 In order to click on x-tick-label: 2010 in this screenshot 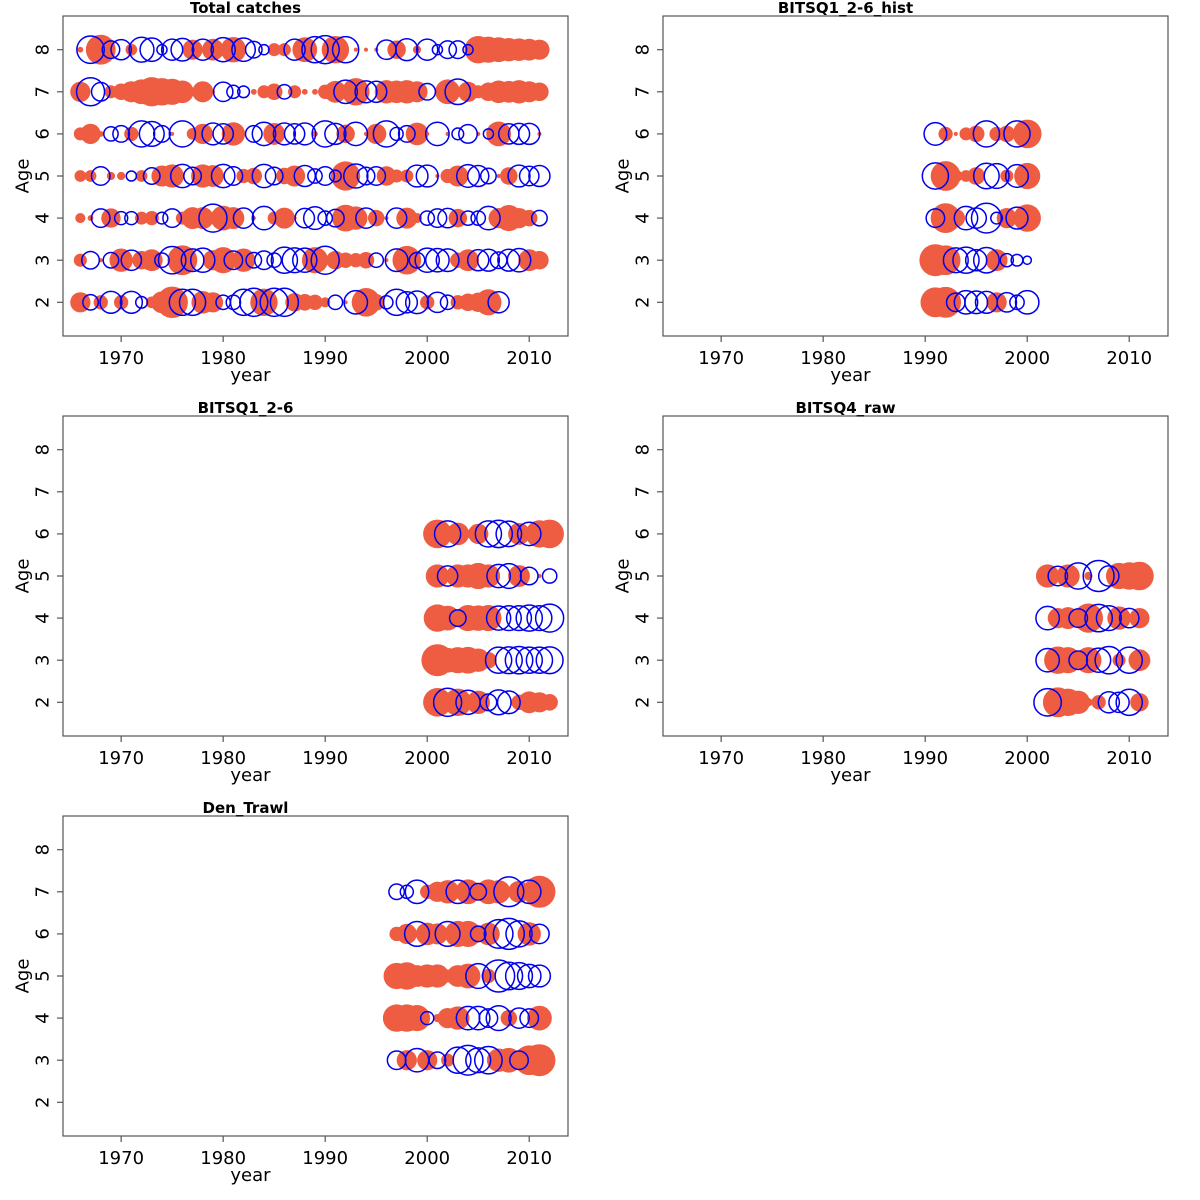, I will do `click(1129, 358)`.